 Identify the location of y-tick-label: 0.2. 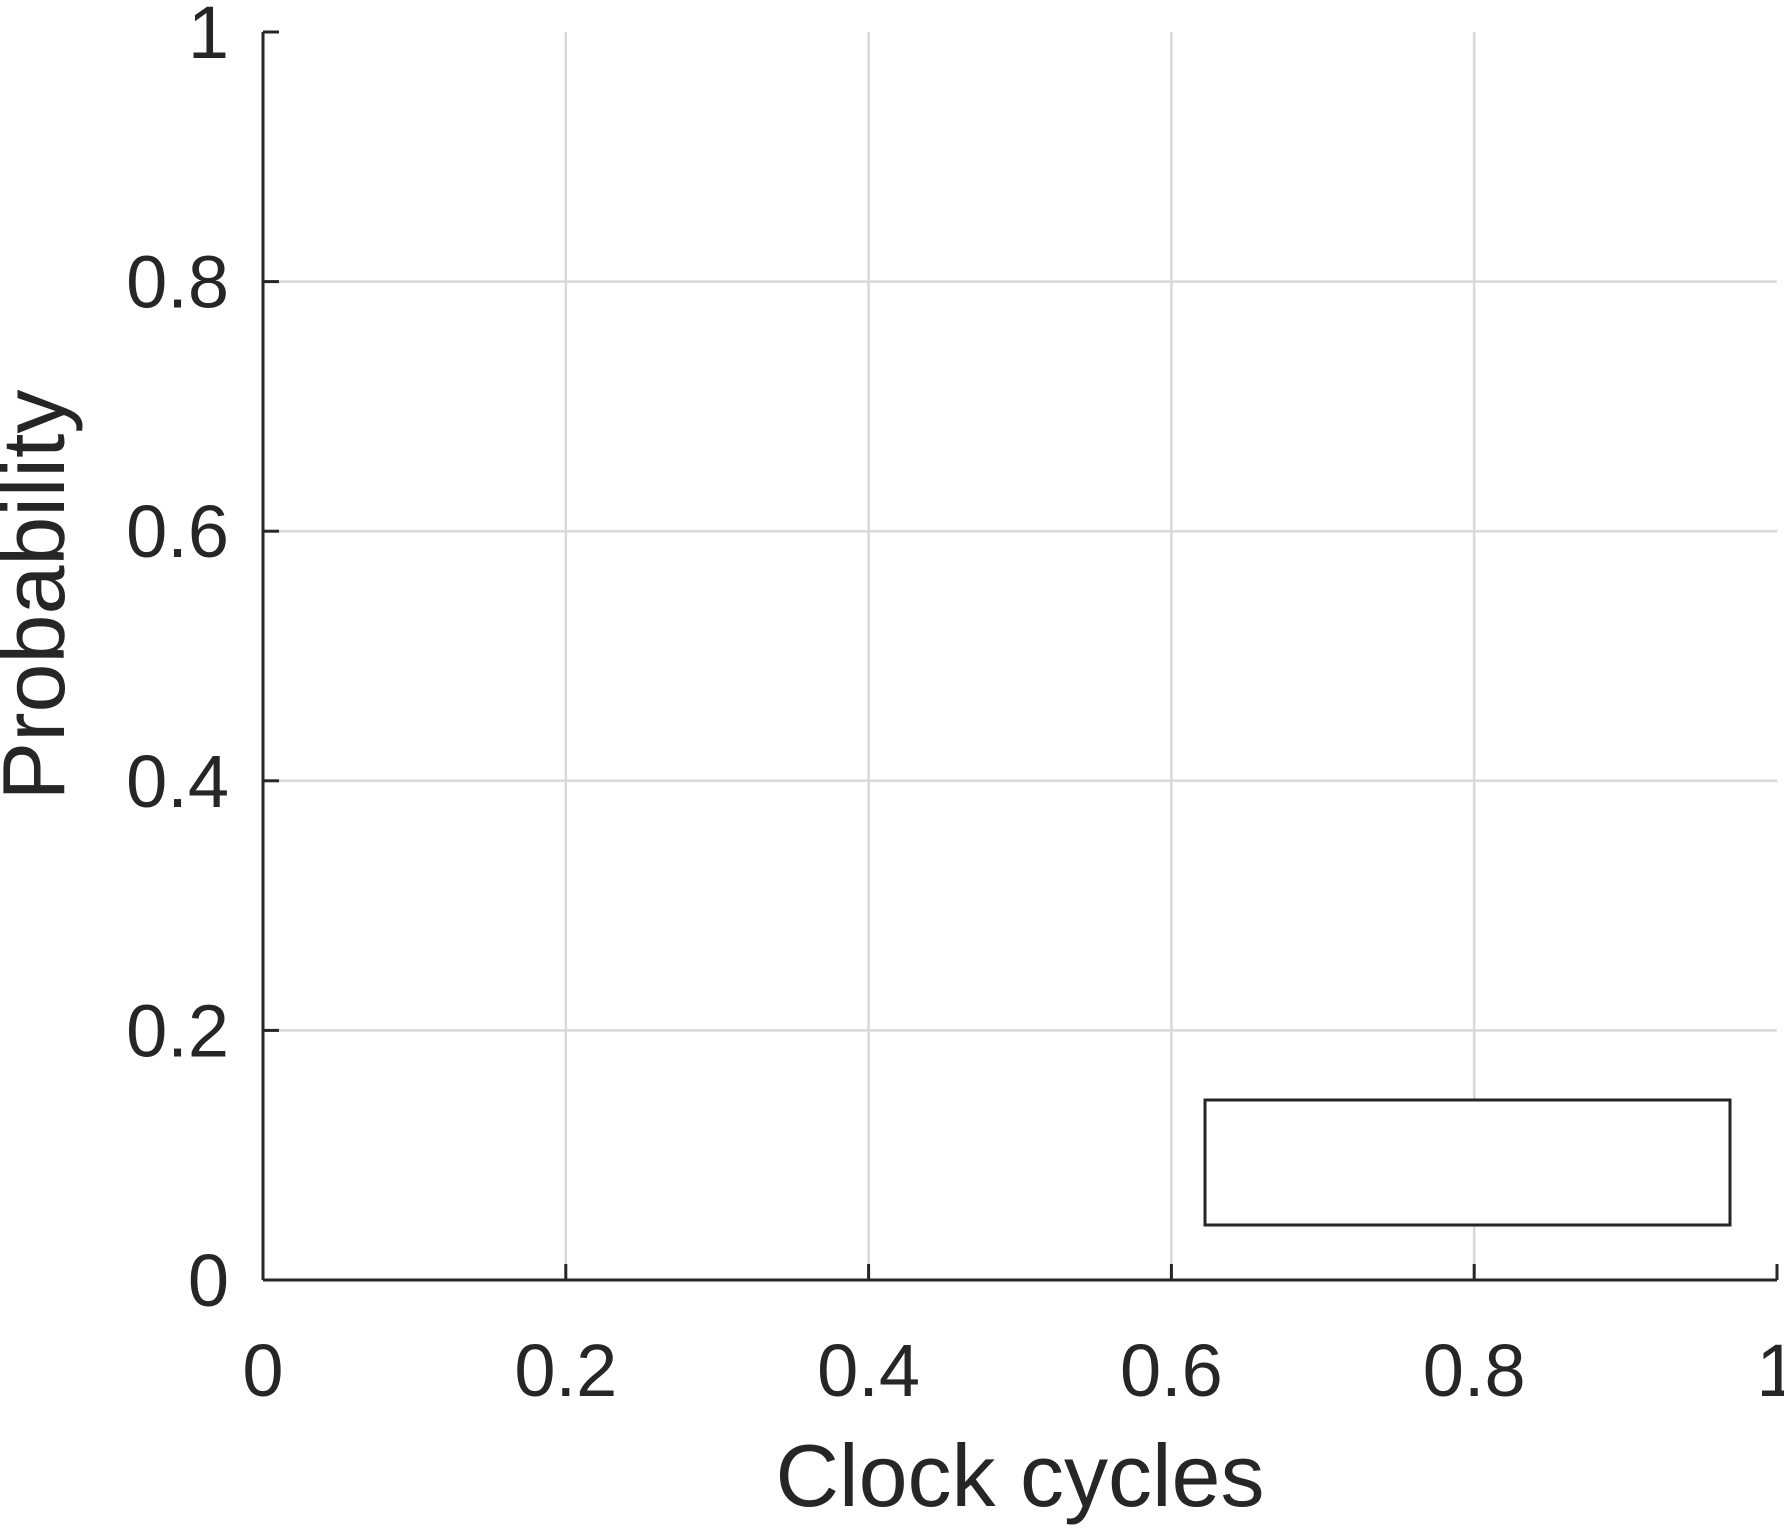
(177, 1030).